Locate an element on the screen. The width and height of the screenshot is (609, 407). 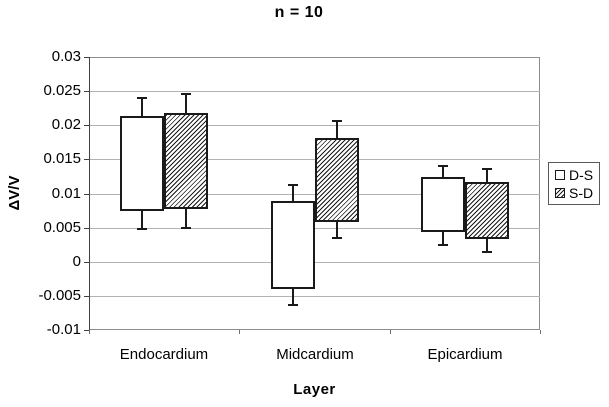
legend-swatch-hatched-square-icon is located at coordinates (560, 193).